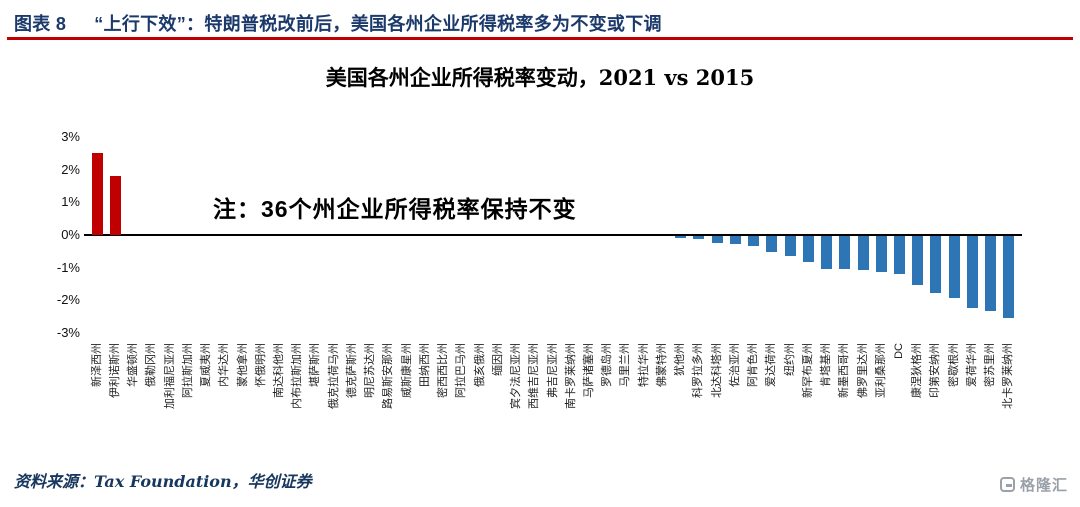  I want to click on x-axis-label: 明尼苏达州, so click(370, 370).